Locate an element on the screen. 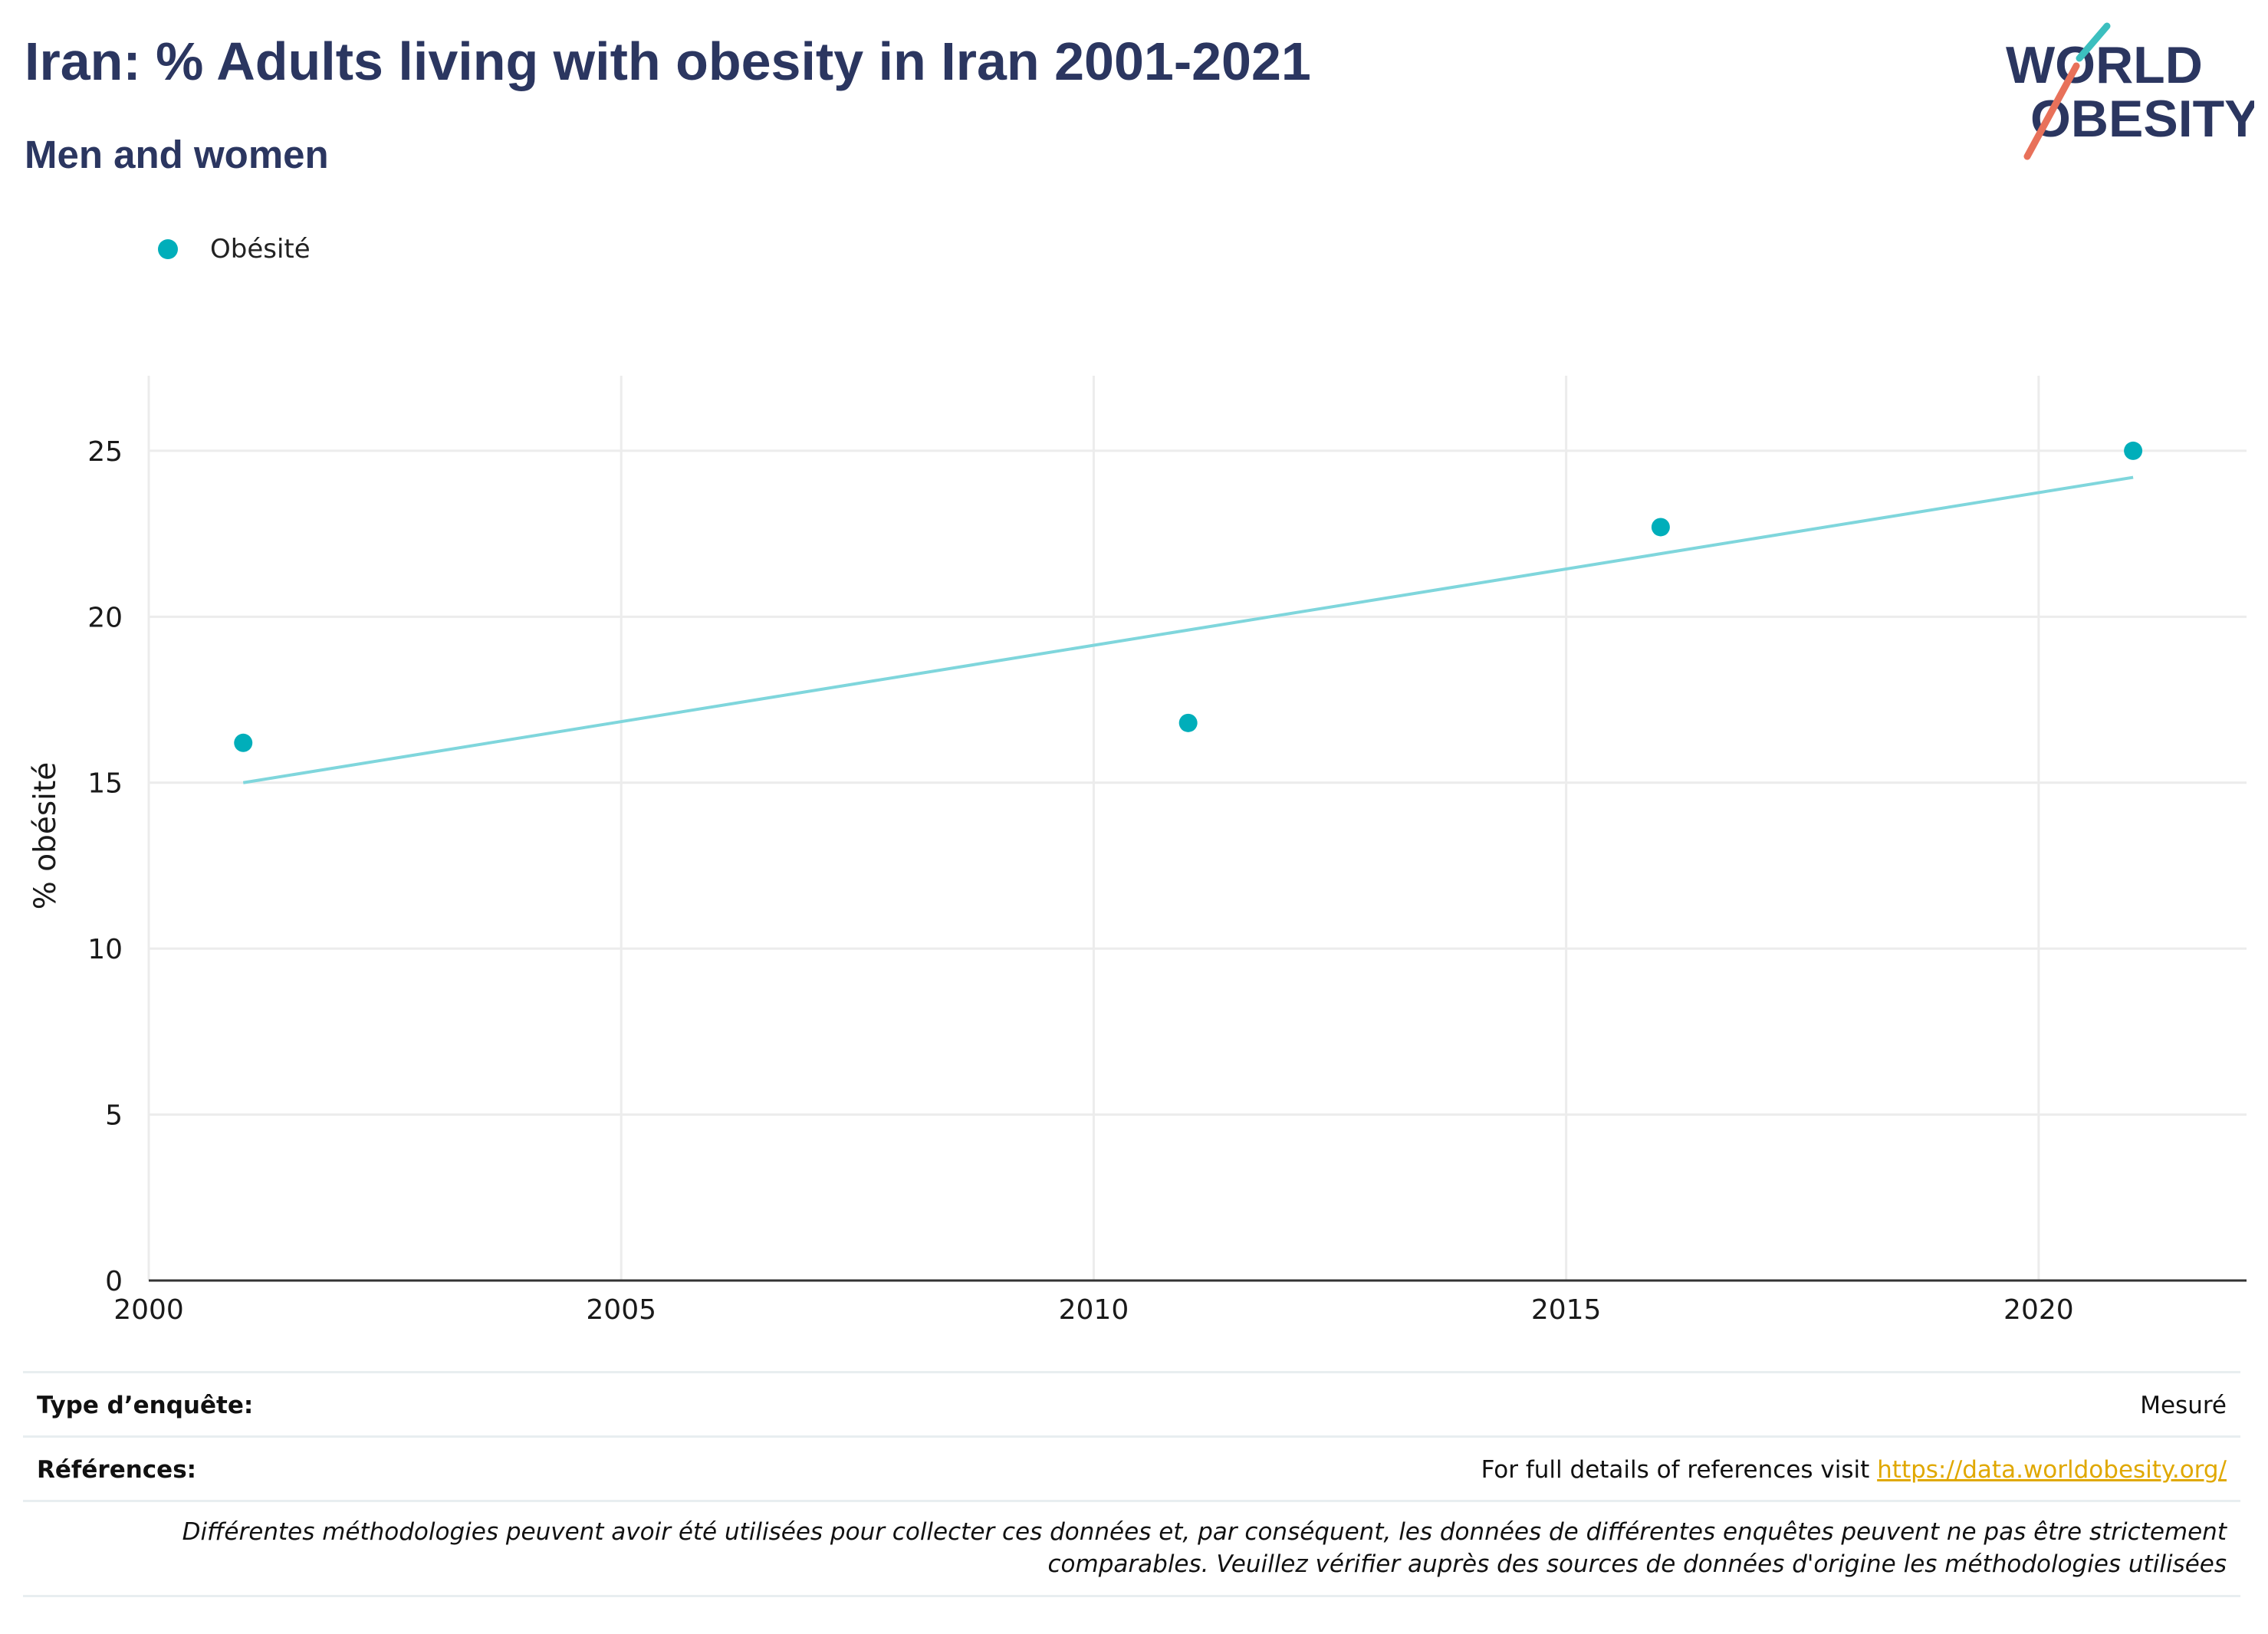  y-tick-label: 15 is located at coordinates (105, 784).